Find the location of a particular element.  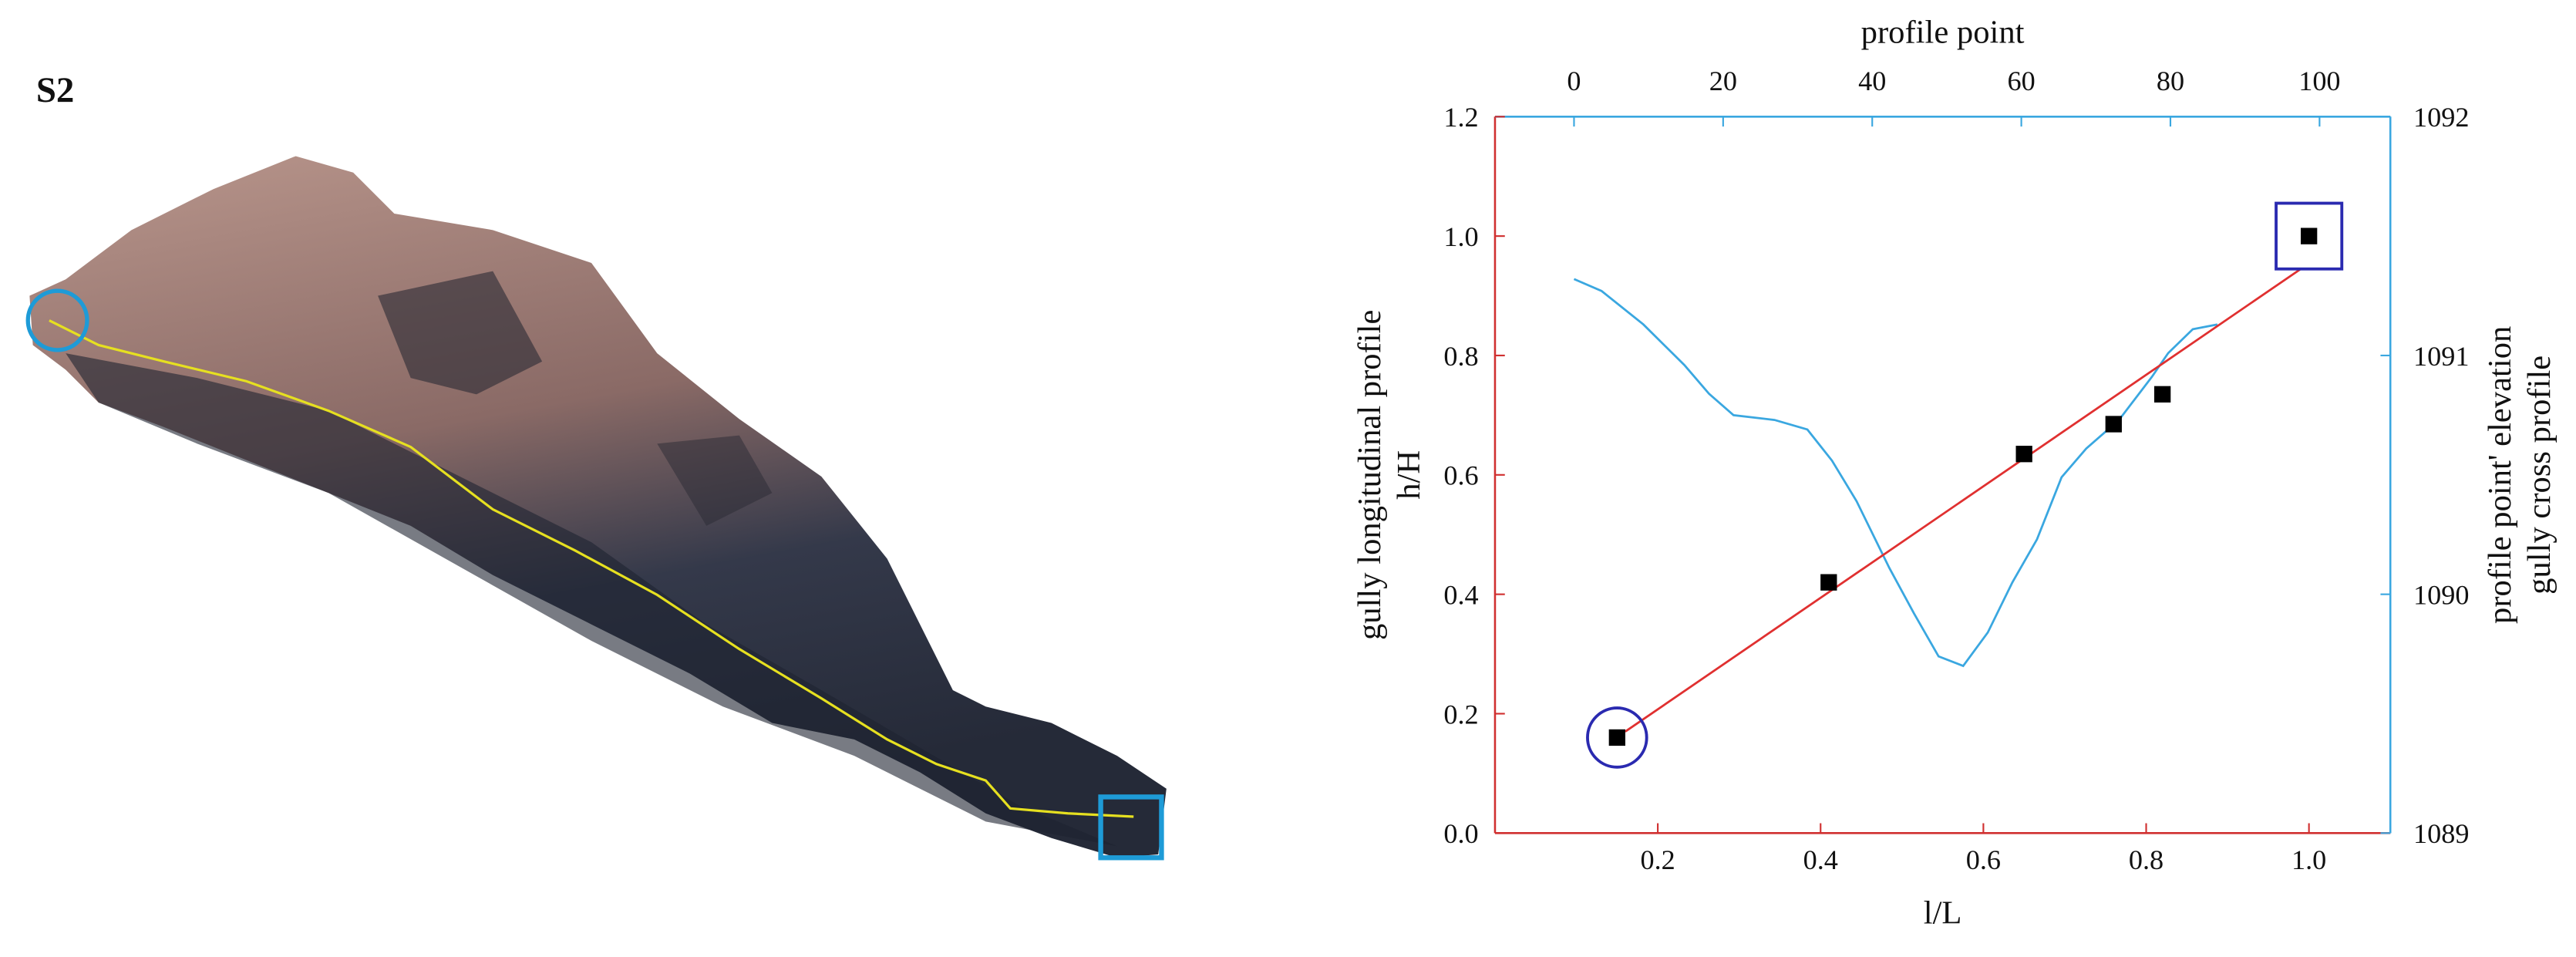

y2-tick-label: 1091 is located at coordinates (2441, 356).